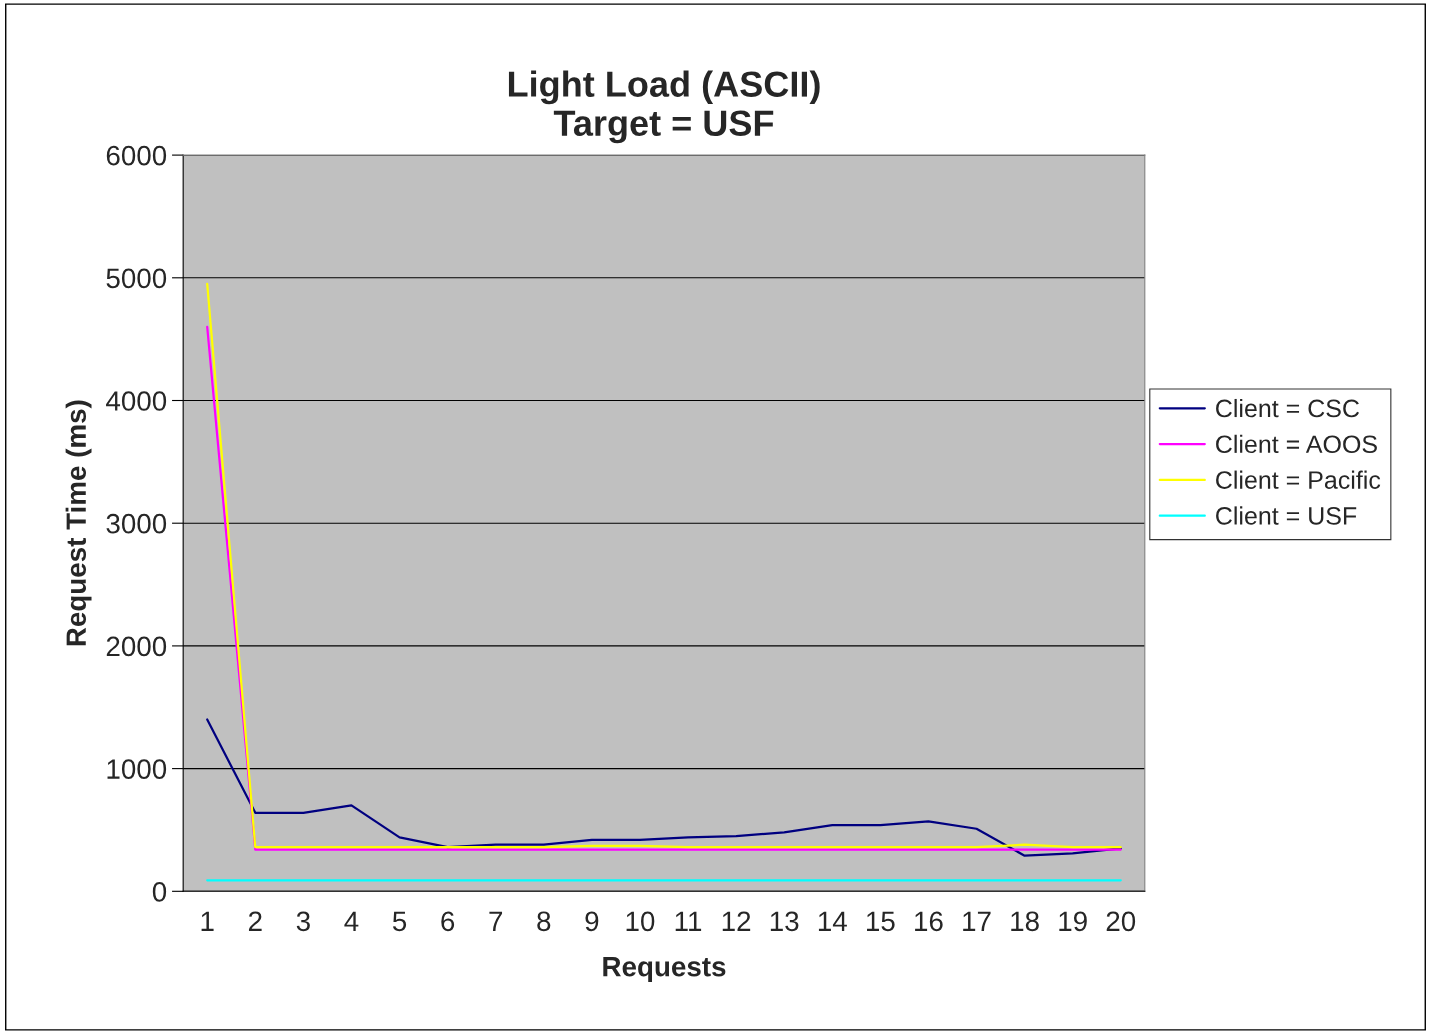 The image size is (1431, 1034). What do you see at coordinates (640, 921) in the screenshot?
I see `x-tick-label: 10` at bounding box center [640, 921].